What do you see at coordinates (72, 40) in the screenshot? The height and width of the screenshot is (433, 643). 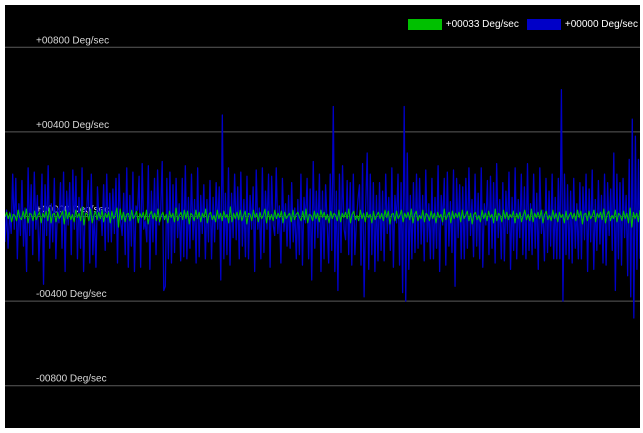 I see `y-tick-label-0: +00800 Deg/sec` at bounding box center [72, 40].